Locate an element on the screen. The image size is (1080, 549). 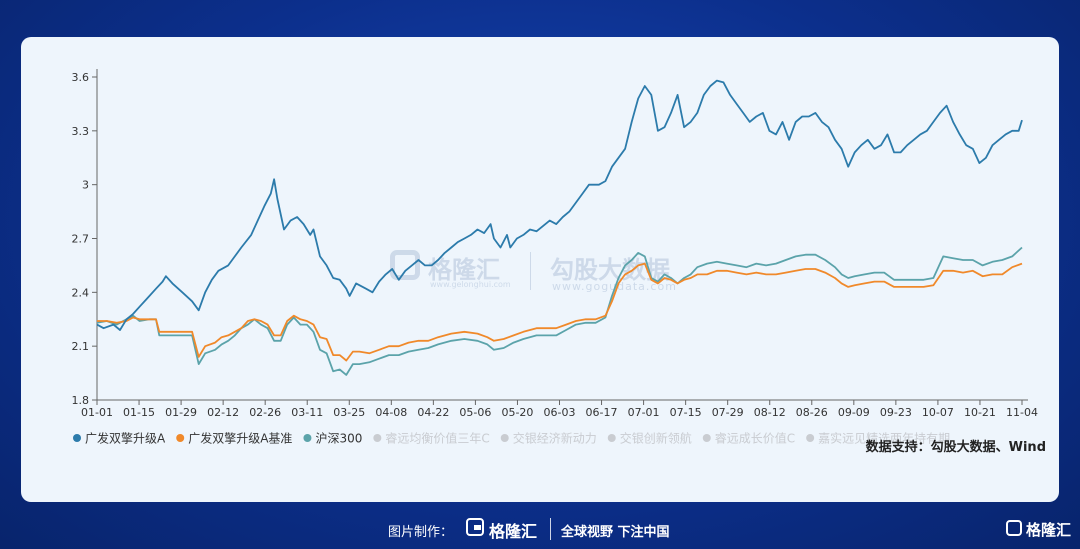
watermark-brand-url: www.gelonghui.com is located at coordinates (470, 284).